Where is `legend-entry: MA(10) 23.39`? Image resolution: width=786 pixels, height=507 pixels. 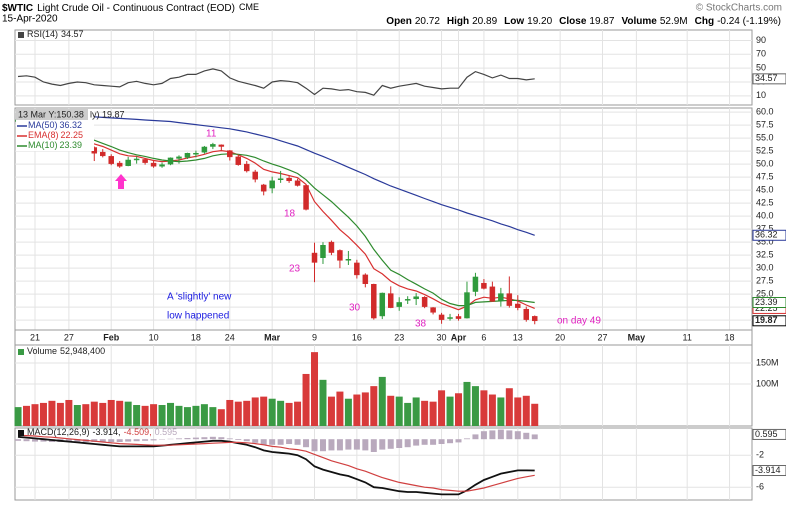
legend-entry: MA(10) 23.39 is located at coordinates (55, 145).